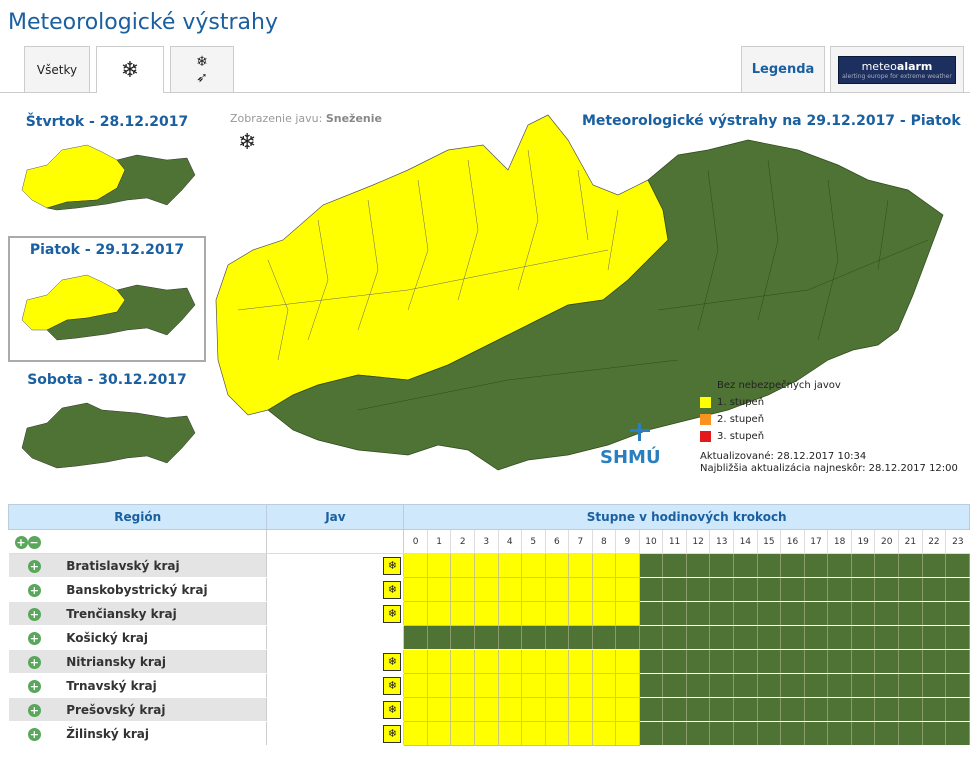  Describe the element at coordinates (335, 685) in the screenshot. I see `phenomenon-cell: ❄` at that location.